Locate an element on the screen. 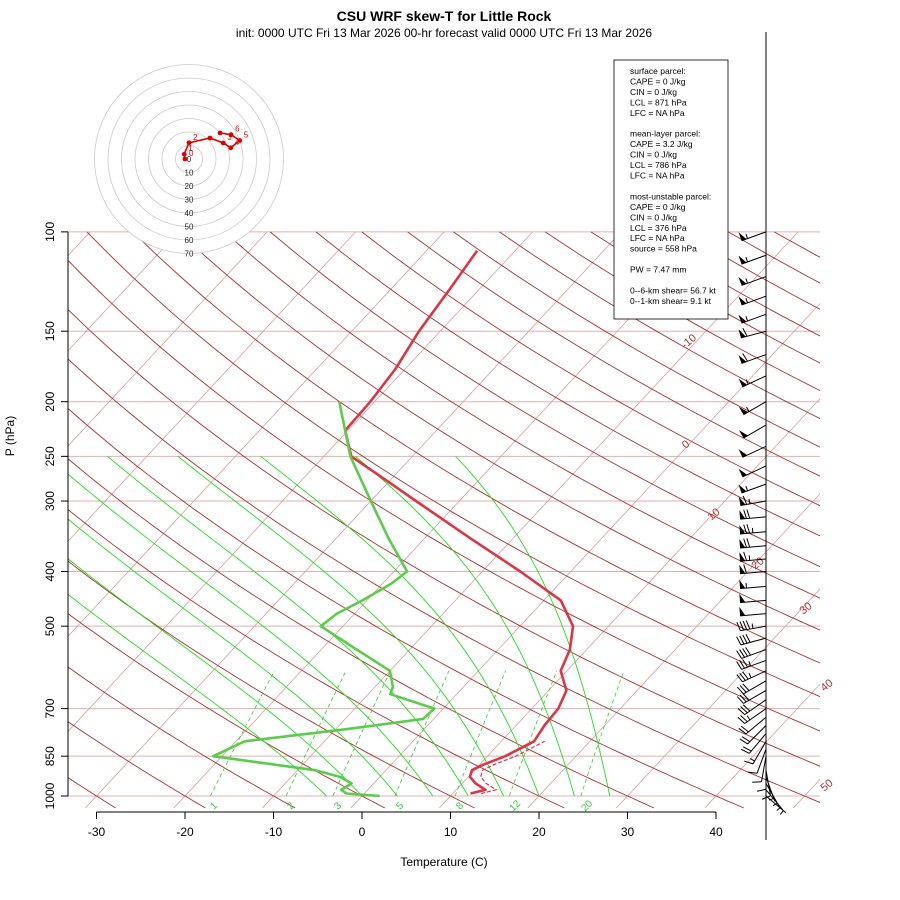  y-tick-label: 1000 is located at coordinates (50, 795).